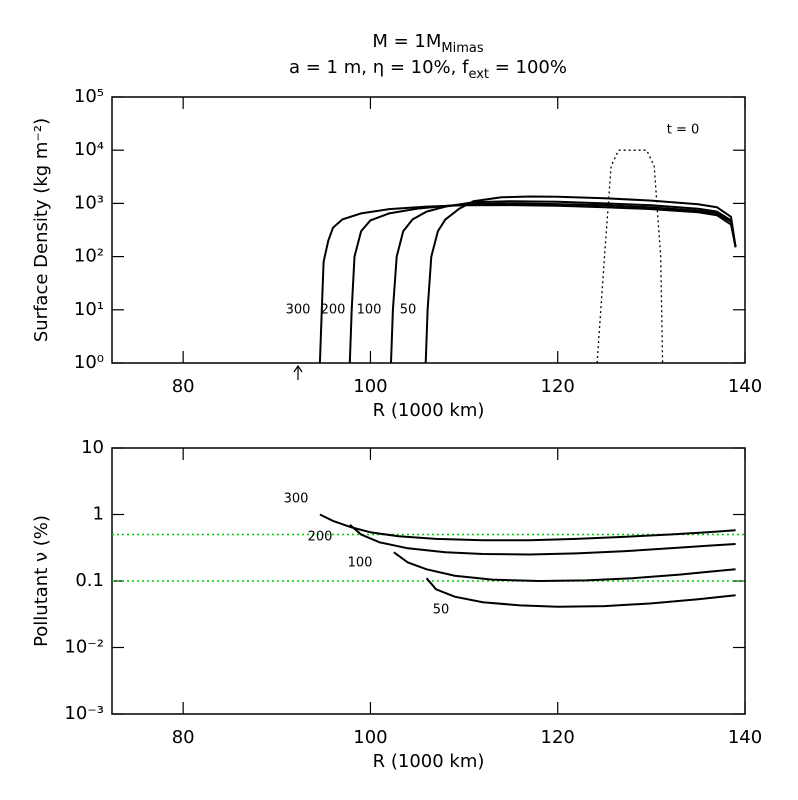  I want to click on y-tick-label: 1, so click(98, 514).